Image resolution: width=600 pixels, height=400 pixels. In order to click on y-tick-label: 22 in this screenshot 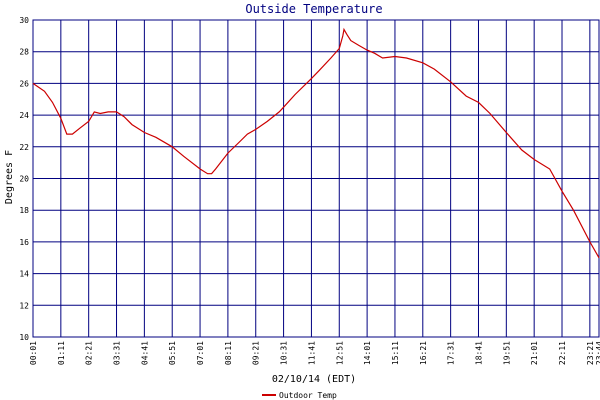, I will do `click(24, 147)`.